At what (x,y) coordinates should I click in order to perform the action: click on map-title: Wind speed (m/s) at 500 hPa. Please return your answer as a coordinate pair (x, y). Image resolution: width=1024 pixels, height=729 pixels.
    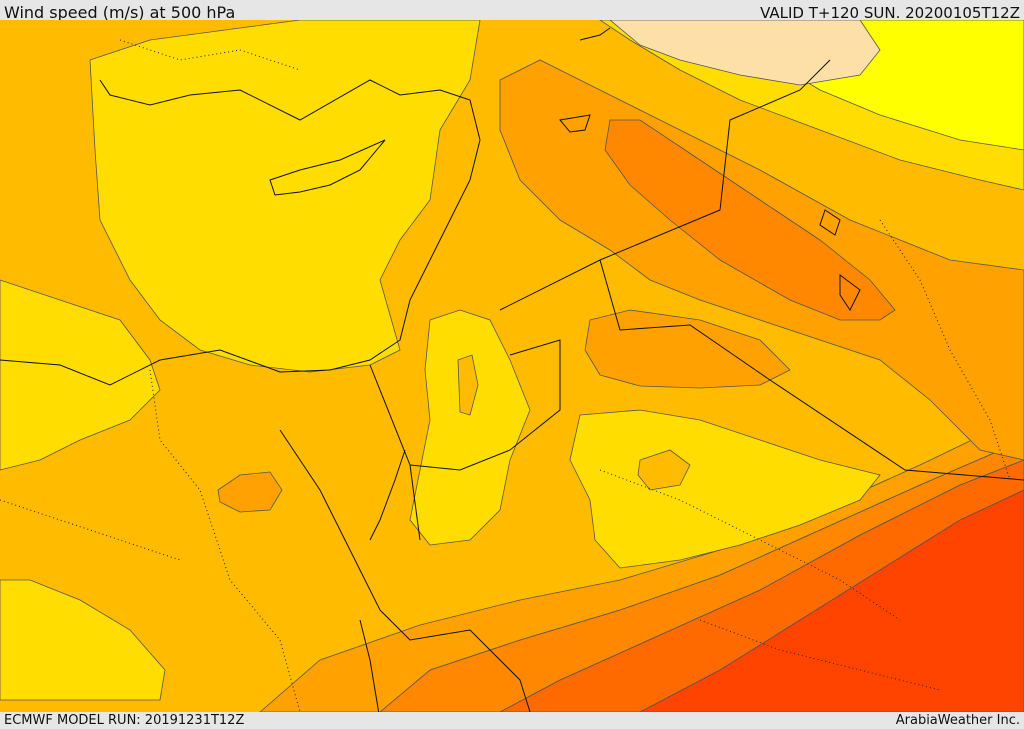
    Looking at the image, I should click on (120, 12).